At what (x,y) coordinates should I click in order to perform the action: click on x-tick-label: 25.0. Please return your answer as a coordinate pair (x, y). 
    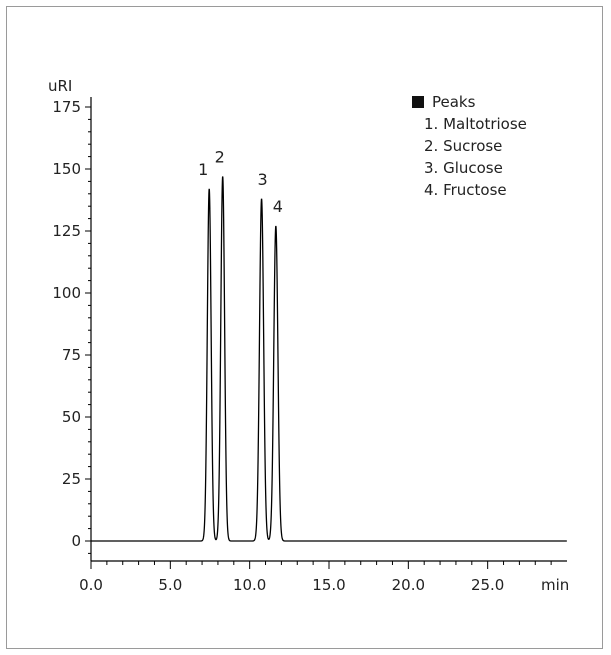
    Looking at the image, I should click on (487, 585).